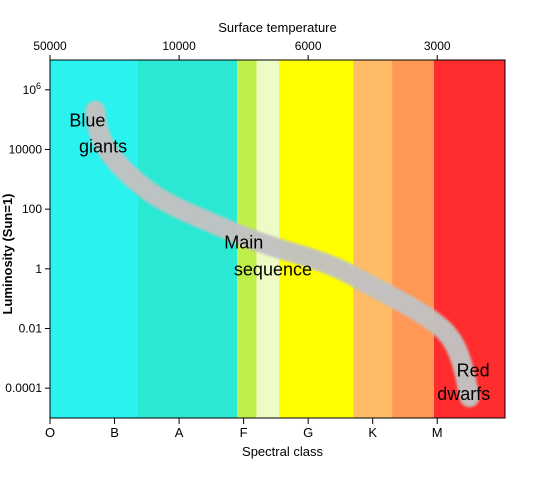 The image size is (557, 480). Describe the element at coordinates (30, 90) in the screenshot. I see `y-tick-label: 10` at that location.